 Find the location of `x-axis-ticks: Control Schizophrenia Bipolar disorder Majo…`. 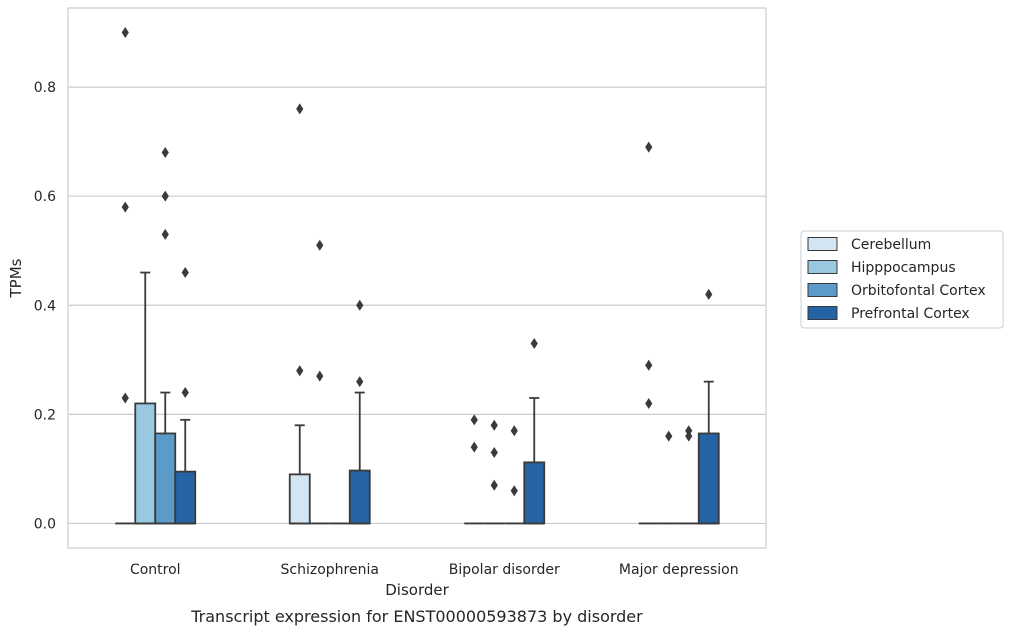

x-axis-ticks: Control Schizophrenia Bipolar disorder Majo… is located at coordinates (434, 570).